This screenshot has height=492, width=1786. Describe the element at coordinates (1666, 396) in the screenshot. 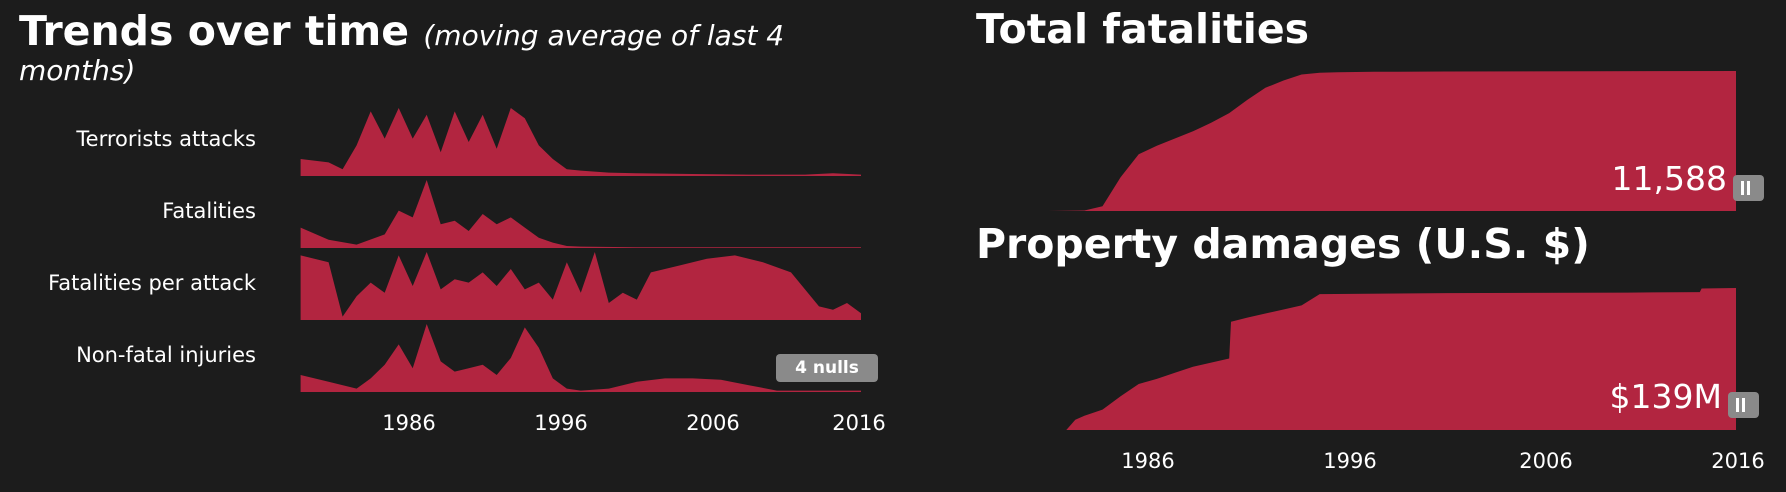

I see `property-damages-value: $139M` at that location.